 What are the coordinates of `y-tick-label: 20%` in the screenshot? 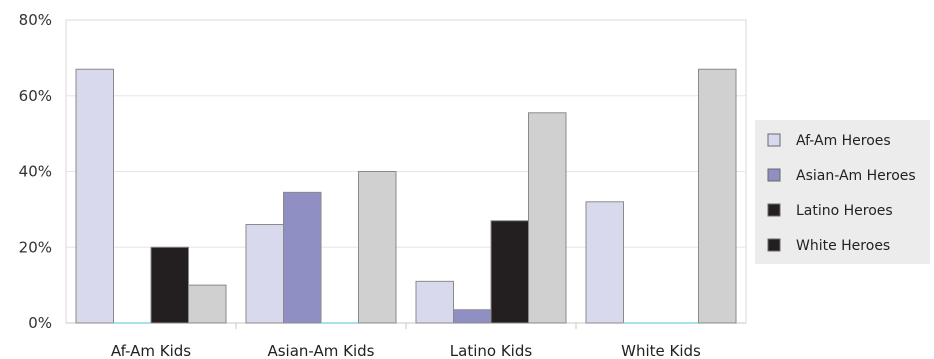 It's located at (35, 247).